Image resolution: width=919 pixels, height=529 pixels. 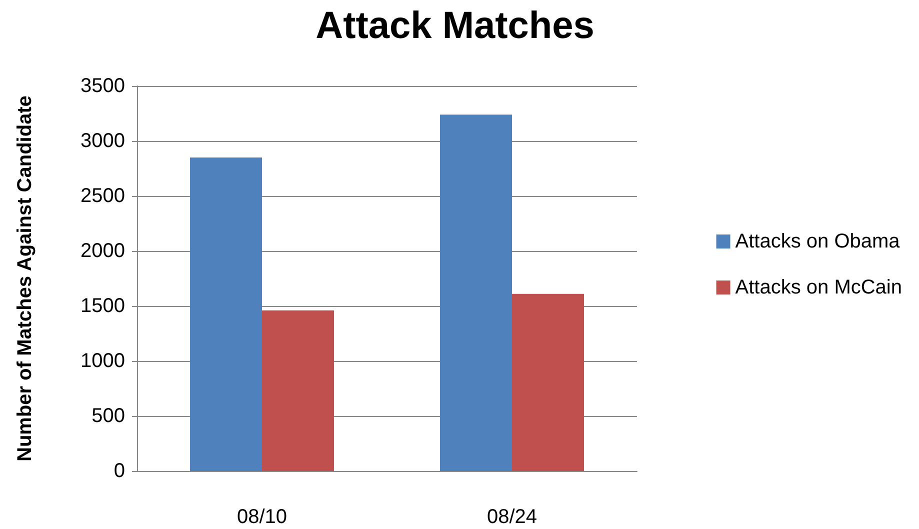 I want to click on y-axis-title: Number of Matches Against Candidate, so click(x=25, y=279).